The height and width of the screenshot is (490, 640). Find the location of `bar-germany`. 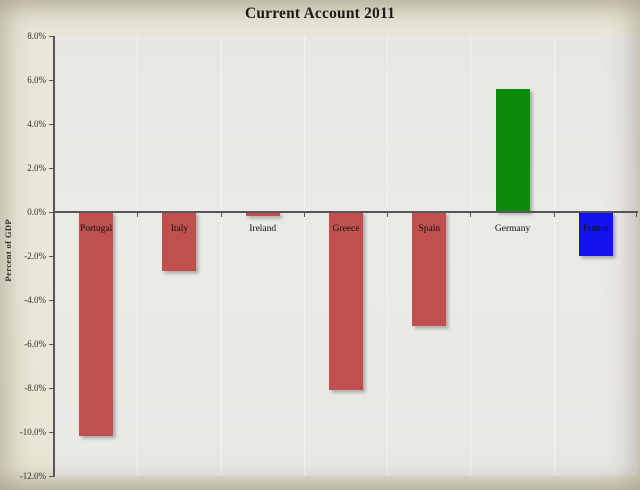

bar-germany is located at coordinates (512, 150).